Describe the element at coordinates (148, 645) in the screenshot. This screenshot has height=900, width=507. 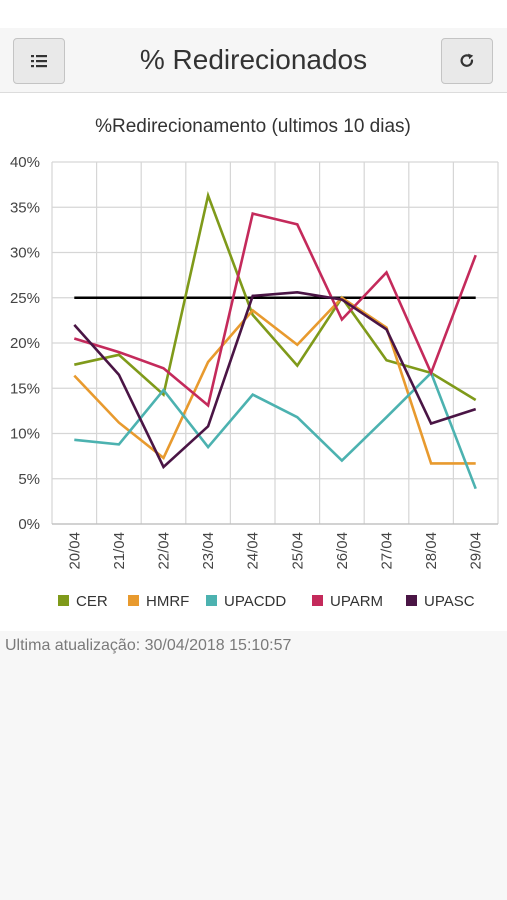
I see `last-update-text: Ultima atualização: 30/04/2018 15:10:57` at that location.